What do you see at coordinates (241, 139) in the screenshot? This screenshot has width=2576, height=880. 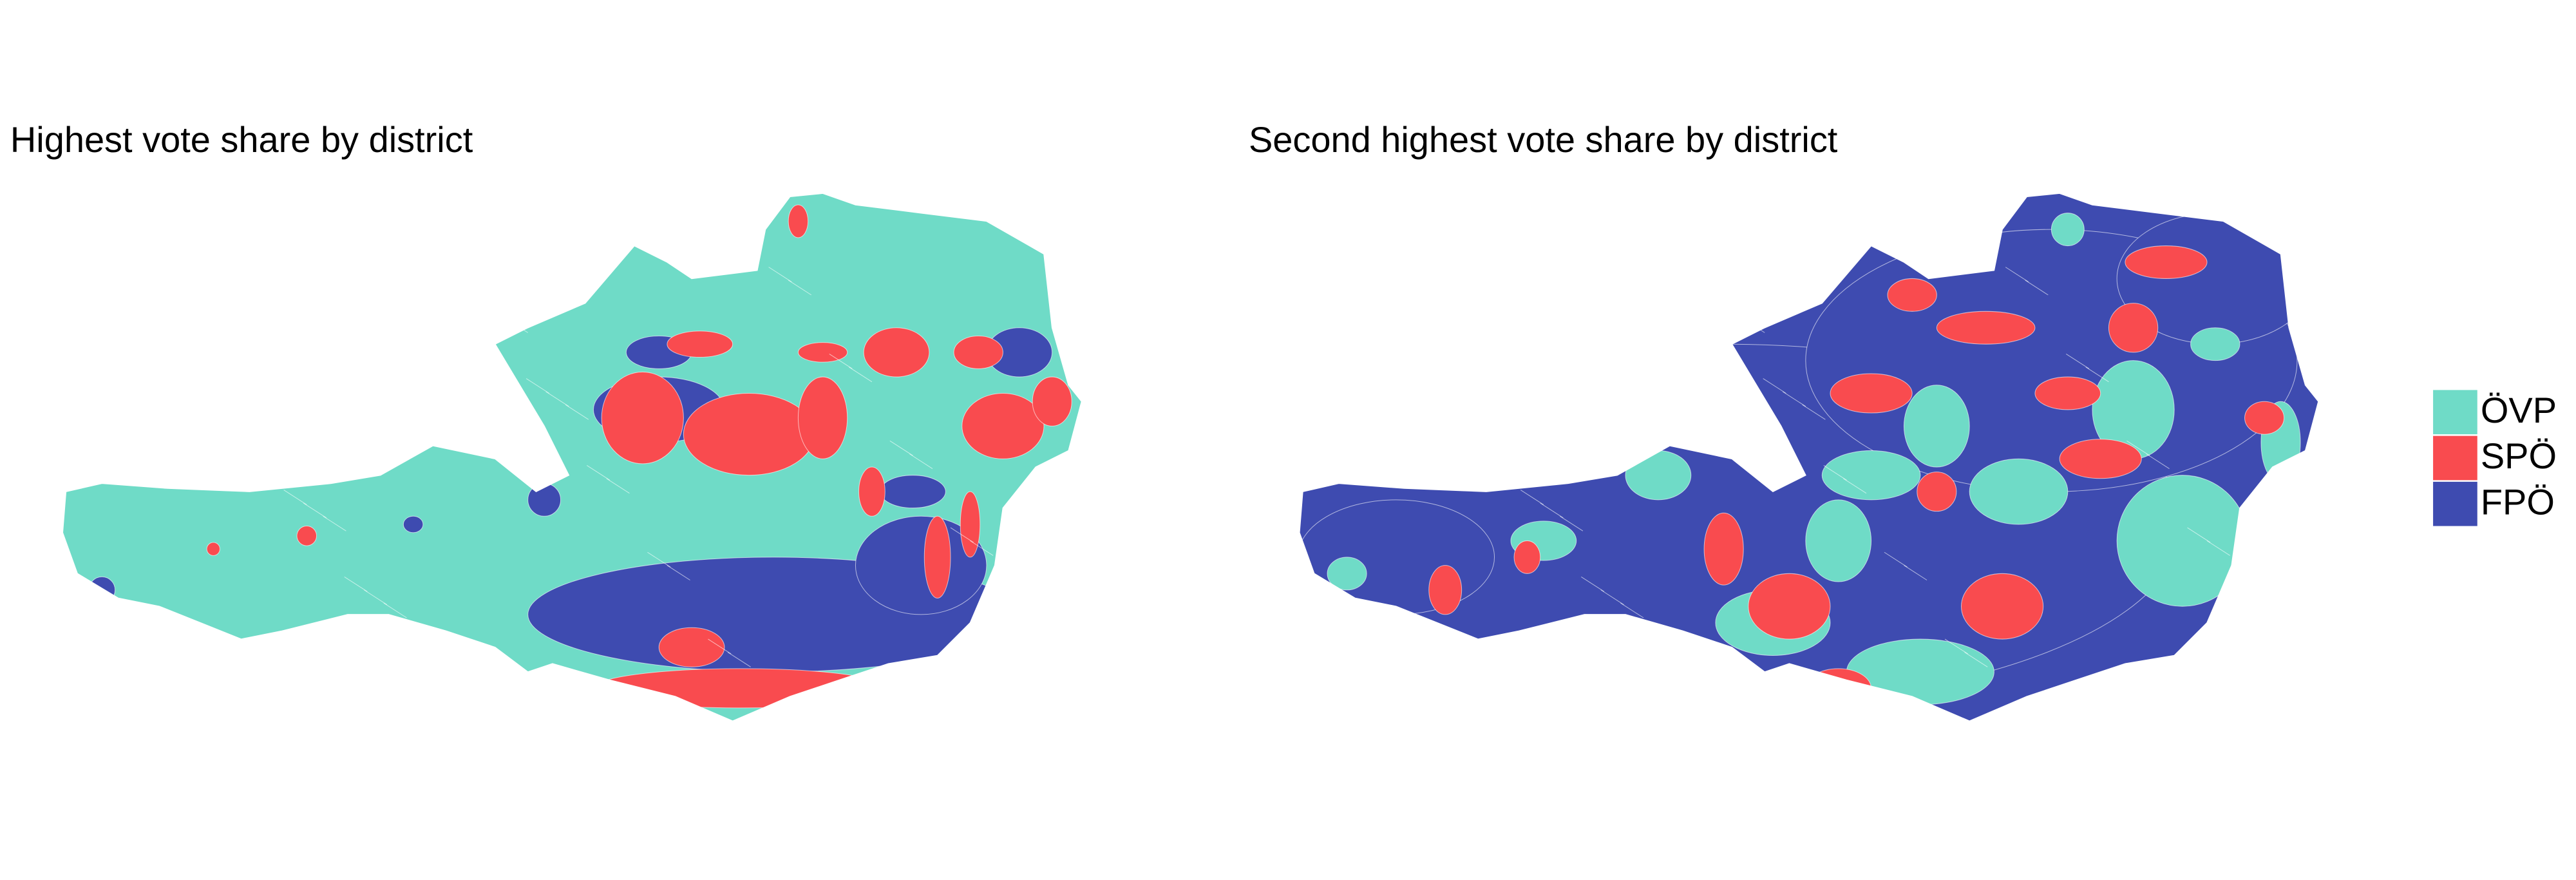 I see `map-title: Highest vote share by district` at bounding box center [241, 139].